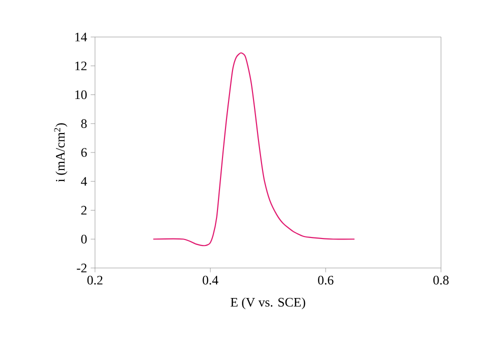 The image size is (481, 347). What do you see at coordinates (268, 303) in the screenshot?
I see `x-axis-title: E (V vs. SCE)` at bounding box center [268, 303].